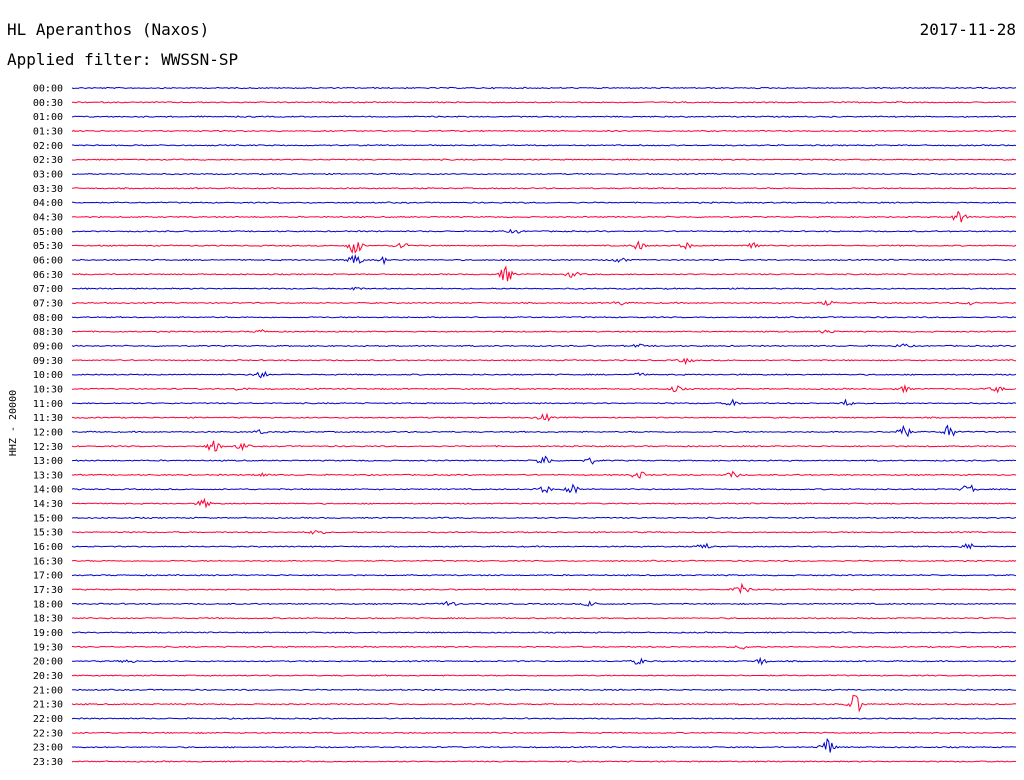 The height and width of the screenshot is (780, 1024). I want to click on time-tick-label: 01:00, so click(48, 117).